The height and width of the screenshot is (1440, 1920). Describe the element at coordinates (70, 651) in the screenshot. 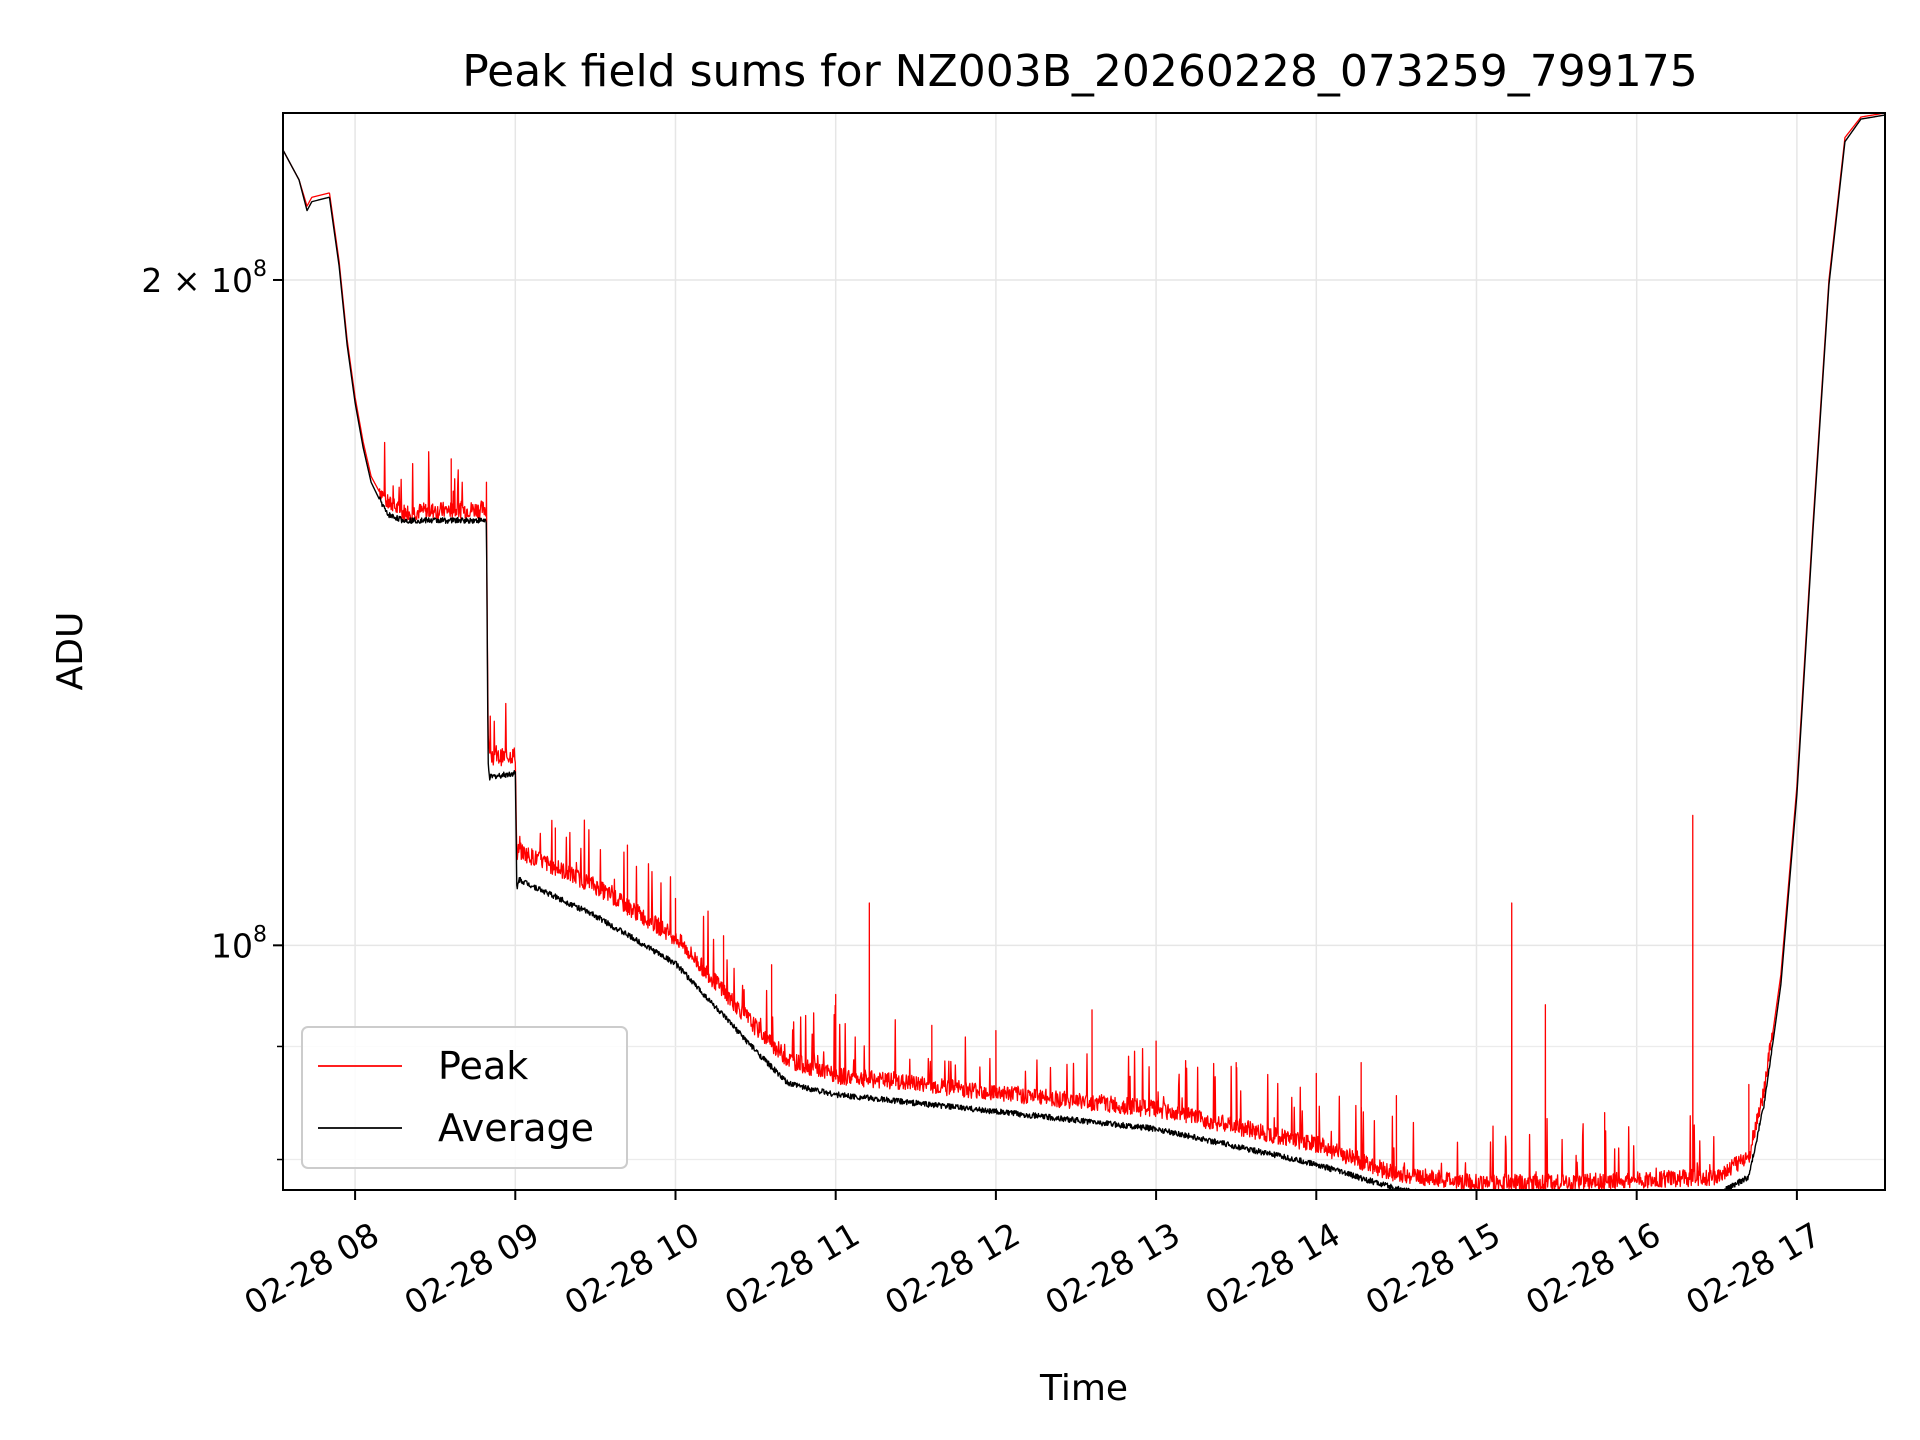

I see `y-axis-label: ADU` at that location.